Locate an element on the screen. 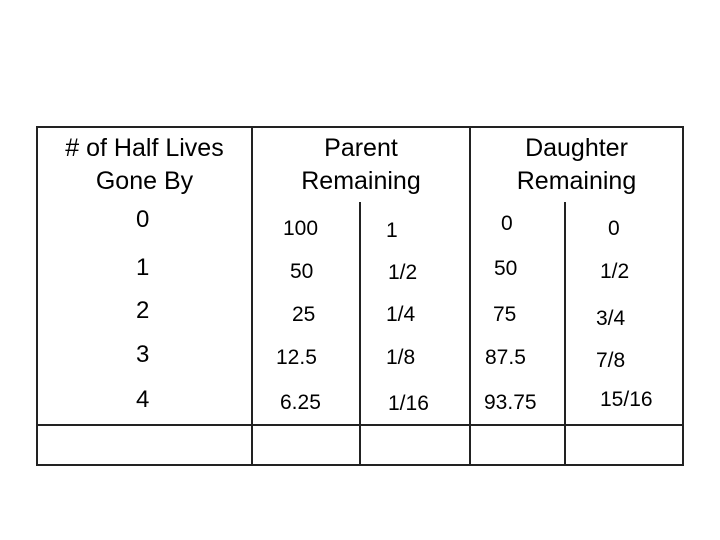 This screenshot has width=720, height=540. cell-daughter-percent: 0 is located at coordinates (507, 223).